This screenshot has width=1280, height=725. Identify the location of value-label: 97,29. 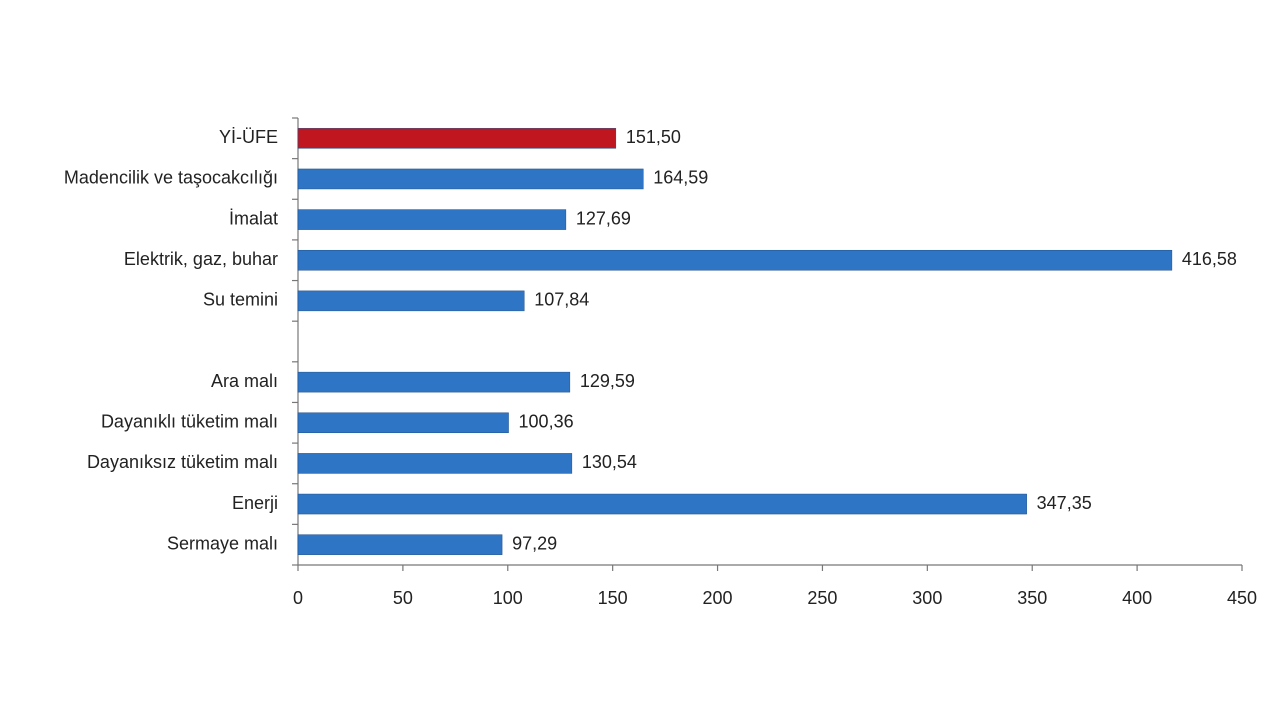
(534, 543).